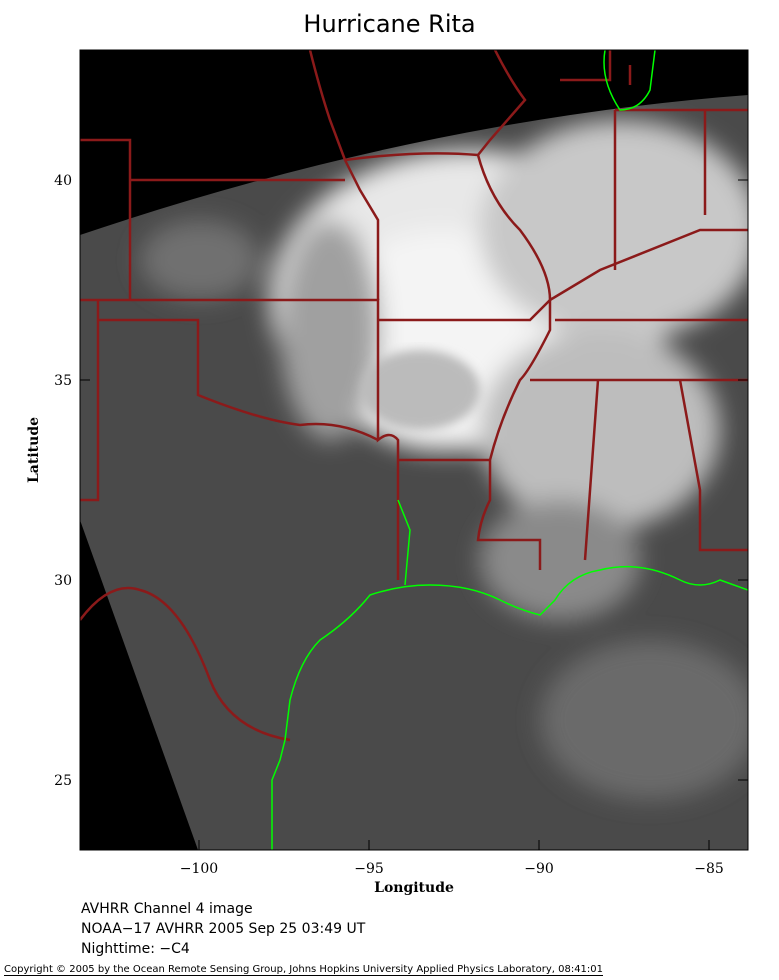 The height and width of the screenshot is (980, 779). I want to click on x-tick-label: −90, so click(539, 869).